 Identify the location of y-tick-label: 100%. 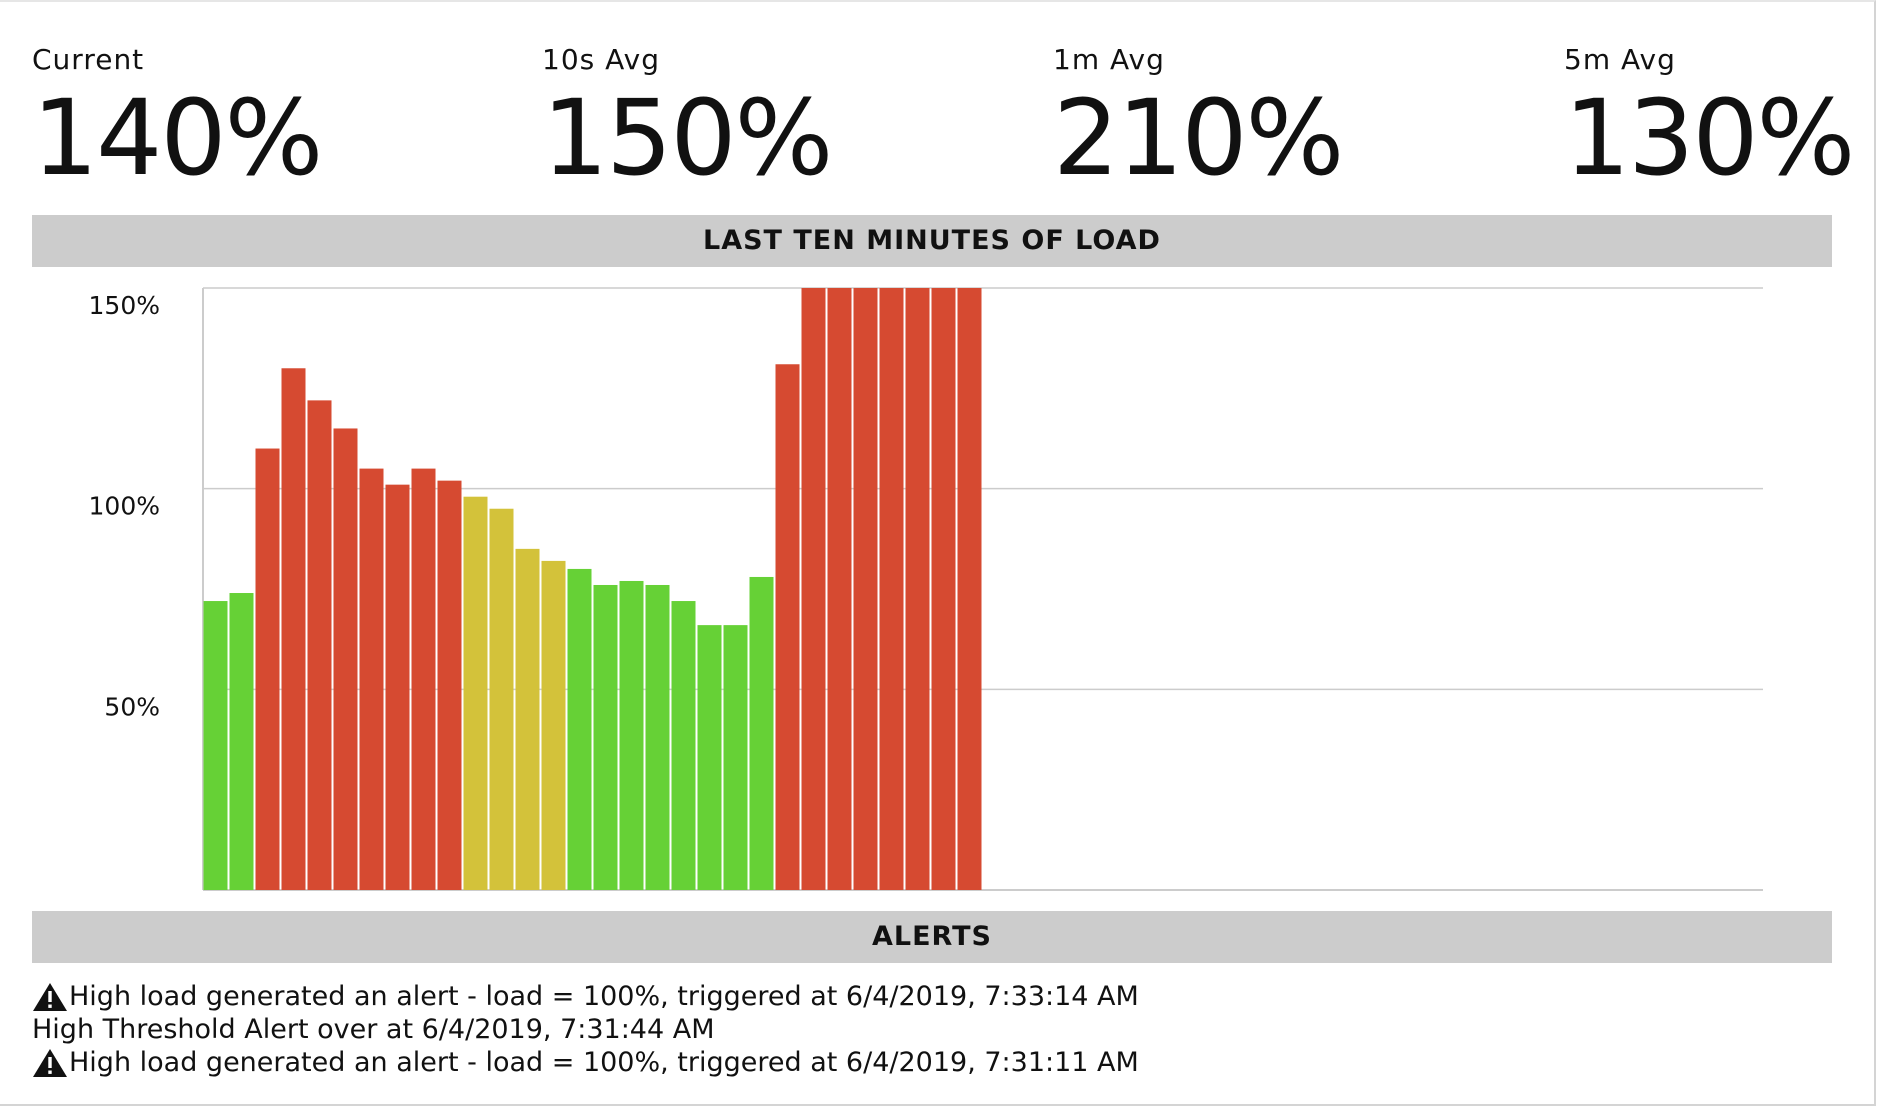
(124, 506).